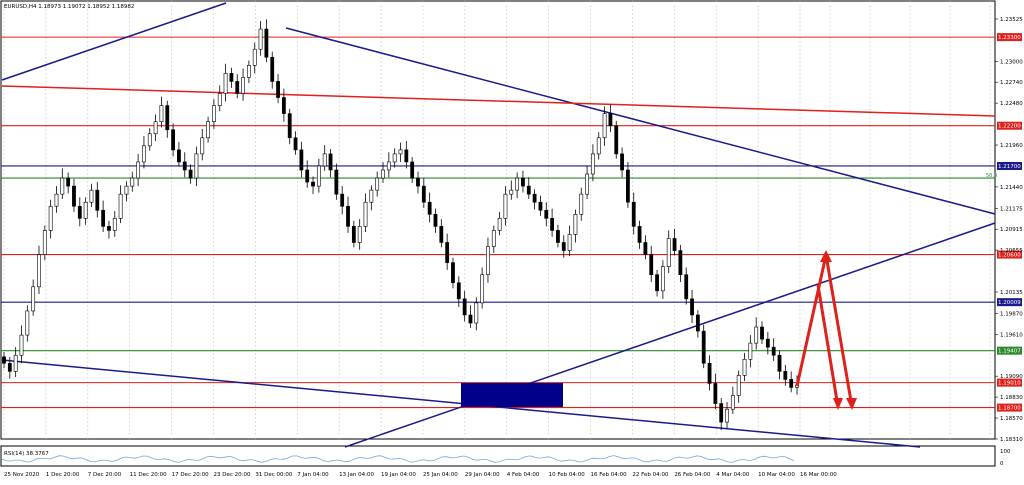  I want to click on level-price-label: 1.20600, so click(1009, 256).